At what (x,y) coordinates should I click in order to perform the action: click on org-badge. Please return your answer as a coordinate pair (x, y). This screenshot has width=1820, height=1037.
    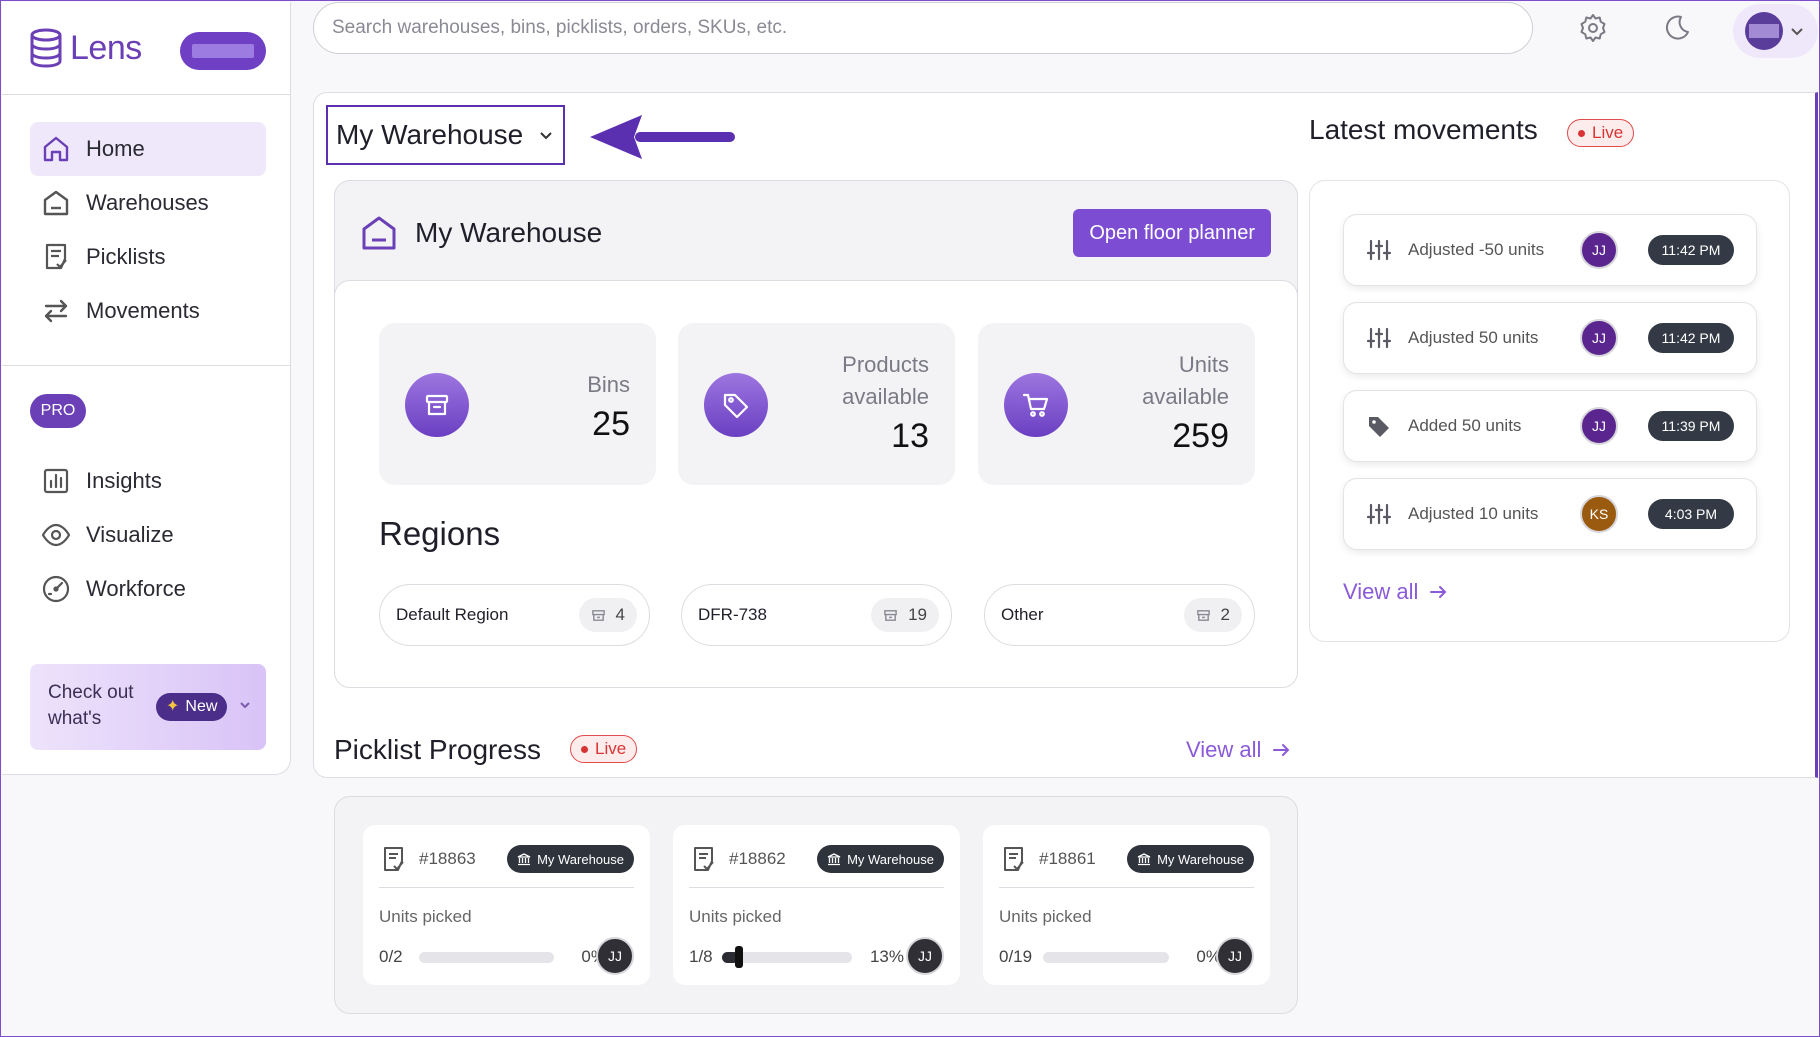
    Looking at the image, I should click on (223, 51).